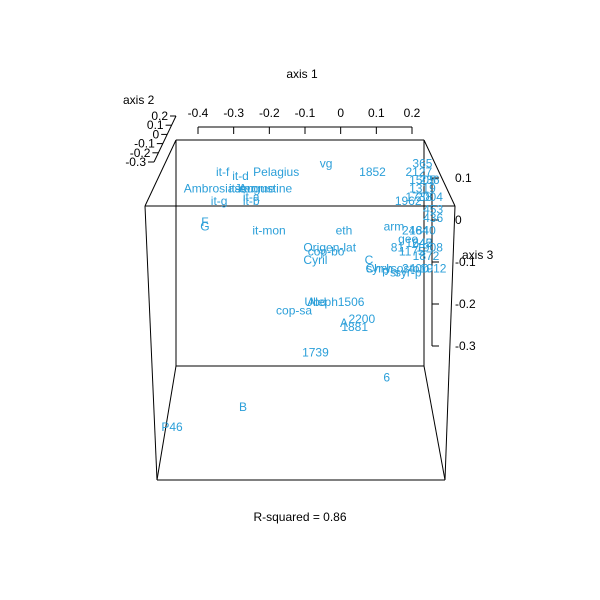 The width and height of the screenshot is (600, 600). I want to click on point-label: 1739, so click(315, 352).